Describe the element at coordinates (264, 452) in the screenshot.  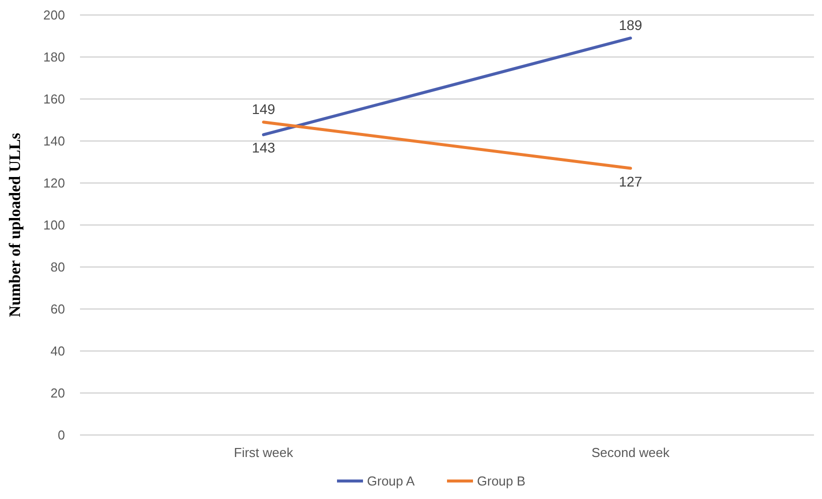
I see `x-tick-label: First week` at that location.